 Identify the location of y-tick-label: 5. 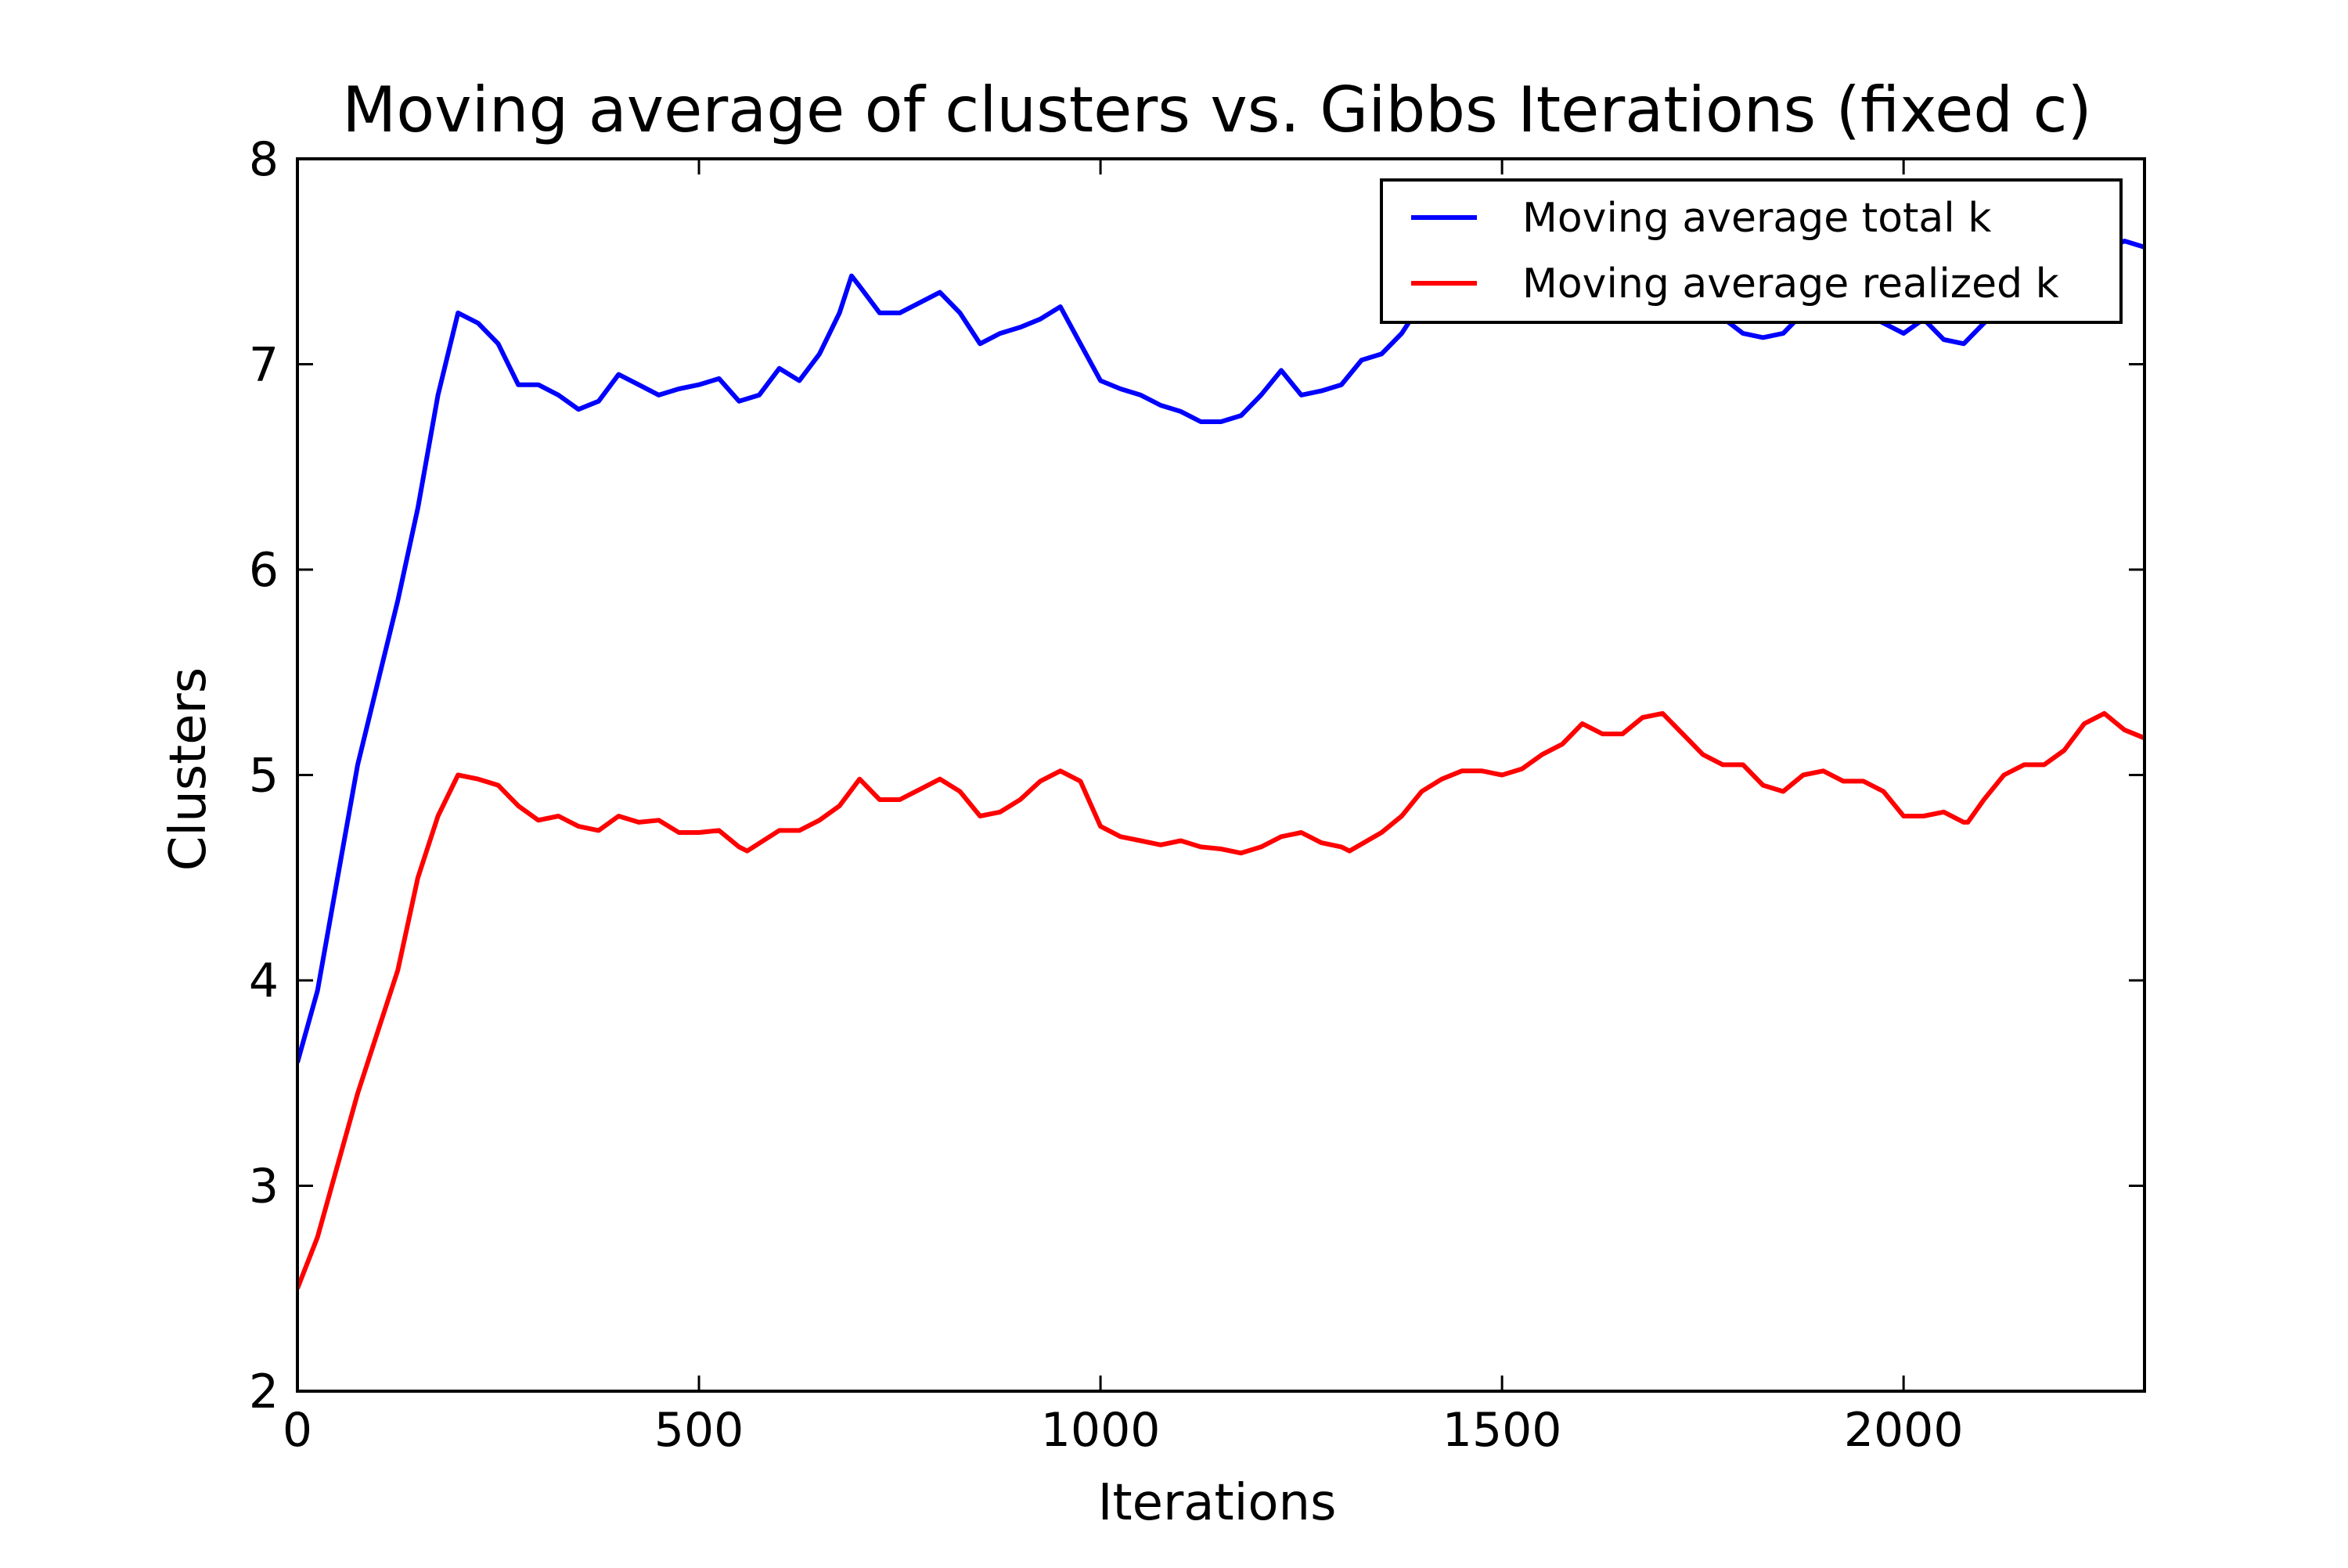
(264, 777).